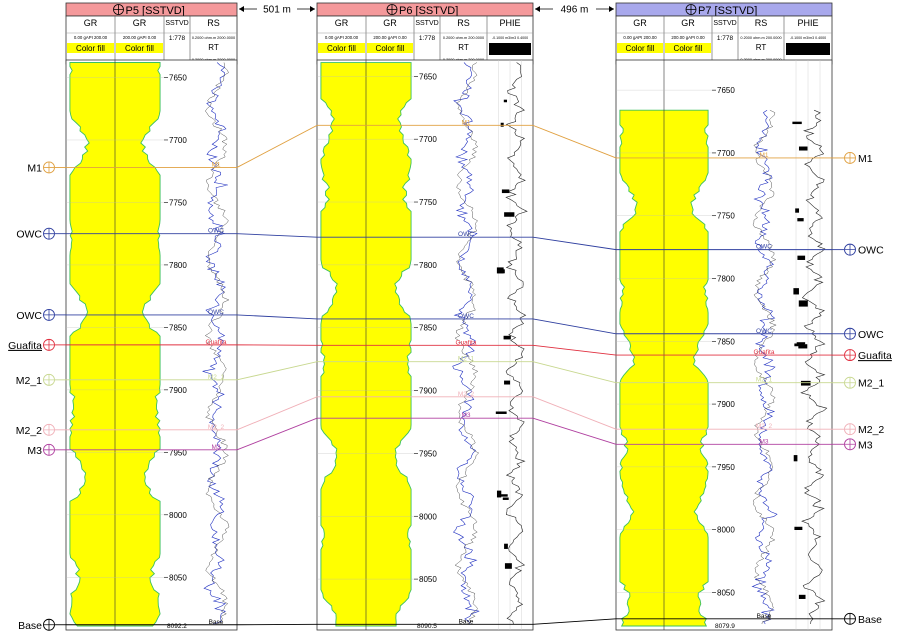  I want to click on td-label: 8092.2, so click(177, 626).